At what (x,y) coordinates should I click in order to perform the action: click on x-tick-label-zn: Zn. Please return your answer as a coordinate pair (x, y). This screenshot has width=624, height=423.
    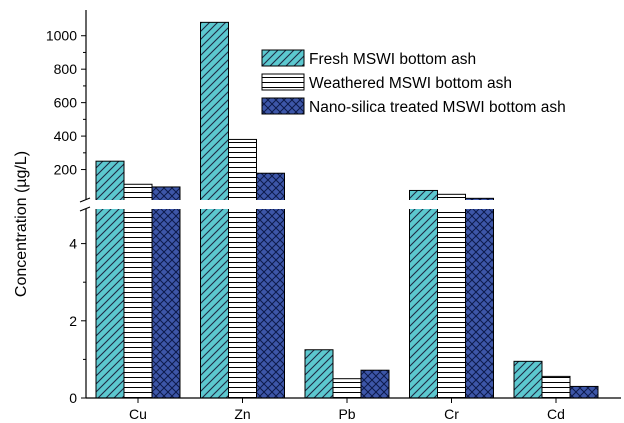
    Looking at the image, I should click on (242, 414).